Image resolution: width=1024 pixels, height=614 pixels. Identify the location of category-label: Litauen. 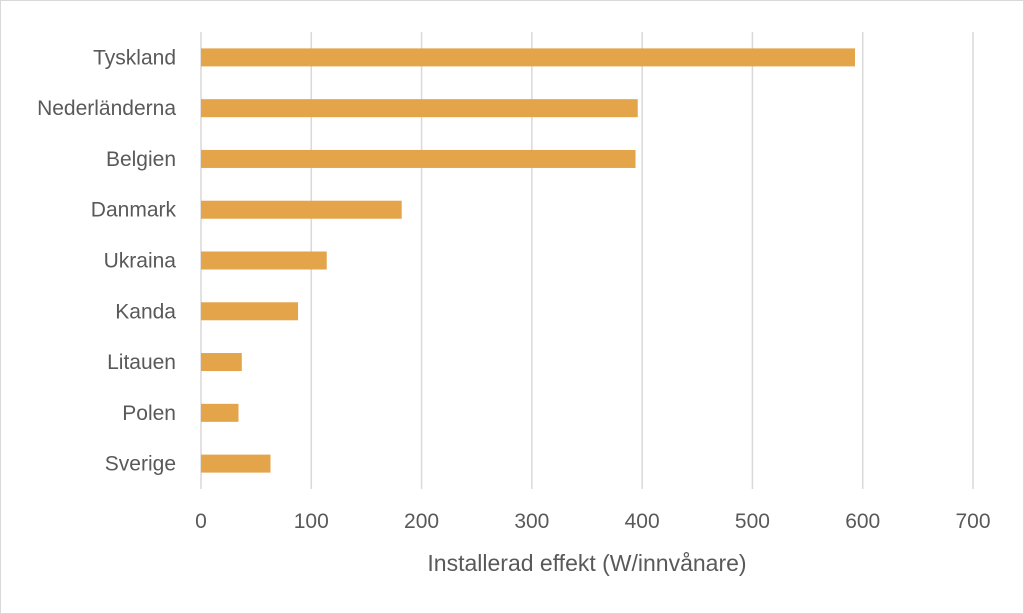
(141, 362).